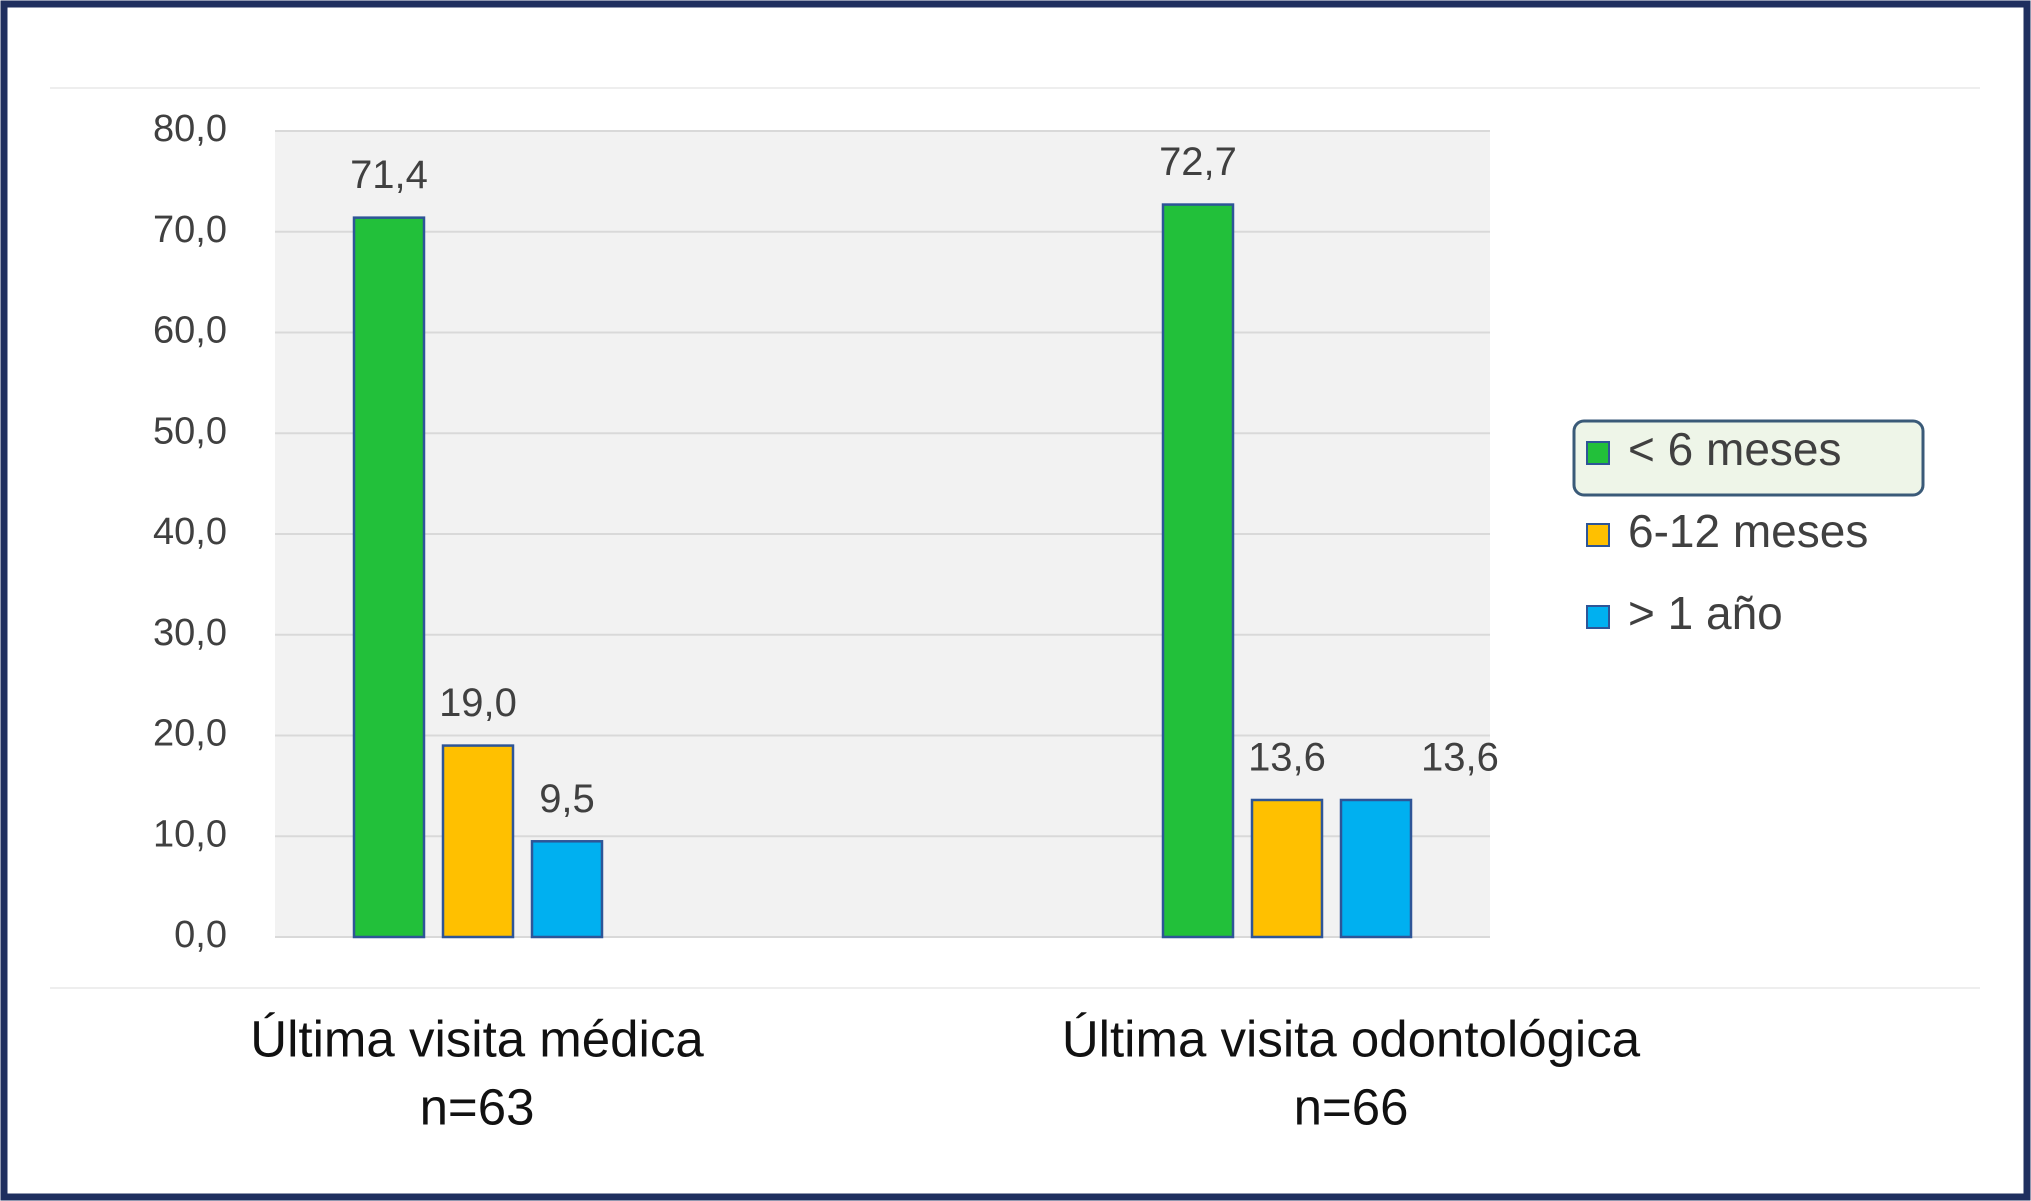 Image resolution: width=2031 pixels, height=1201 pixels. What do you see at coordinates (190, 230) in the screenshot?
I see `y-tick-label: 70,0` at bounding box center [190, 230].